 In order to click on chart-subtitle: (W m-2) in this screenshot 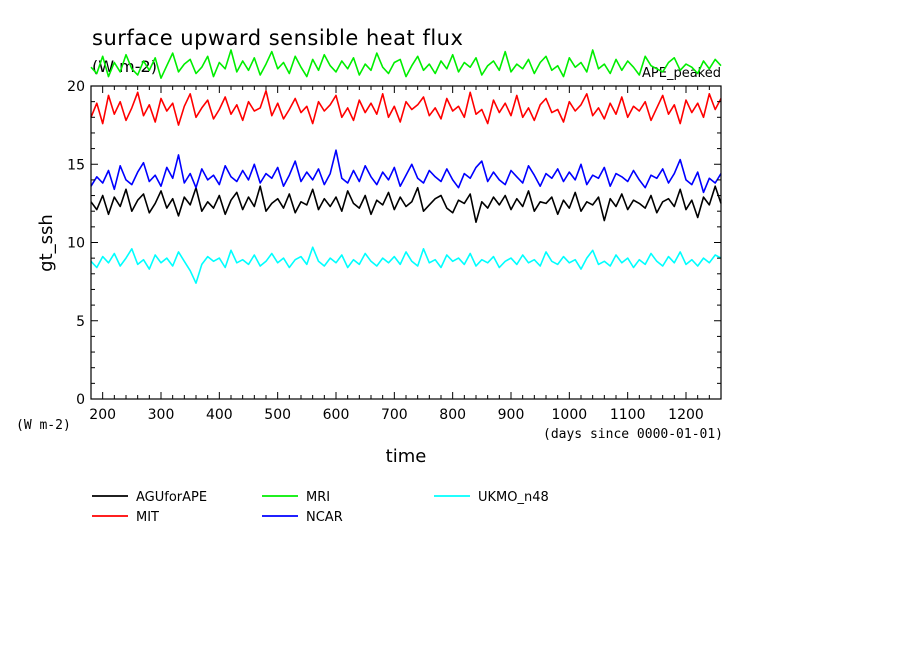, I will do `click(124, 66)`.